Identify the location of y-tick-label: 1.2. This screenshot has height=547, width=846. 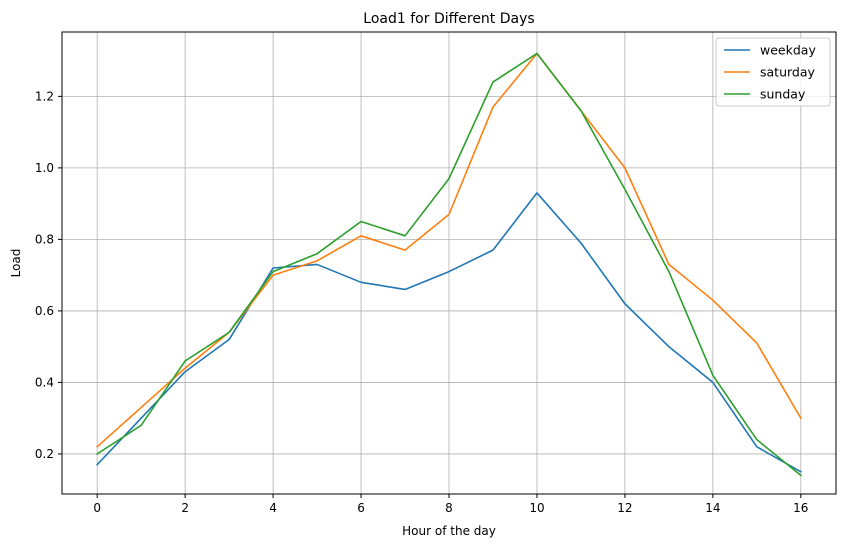
(44, 96).